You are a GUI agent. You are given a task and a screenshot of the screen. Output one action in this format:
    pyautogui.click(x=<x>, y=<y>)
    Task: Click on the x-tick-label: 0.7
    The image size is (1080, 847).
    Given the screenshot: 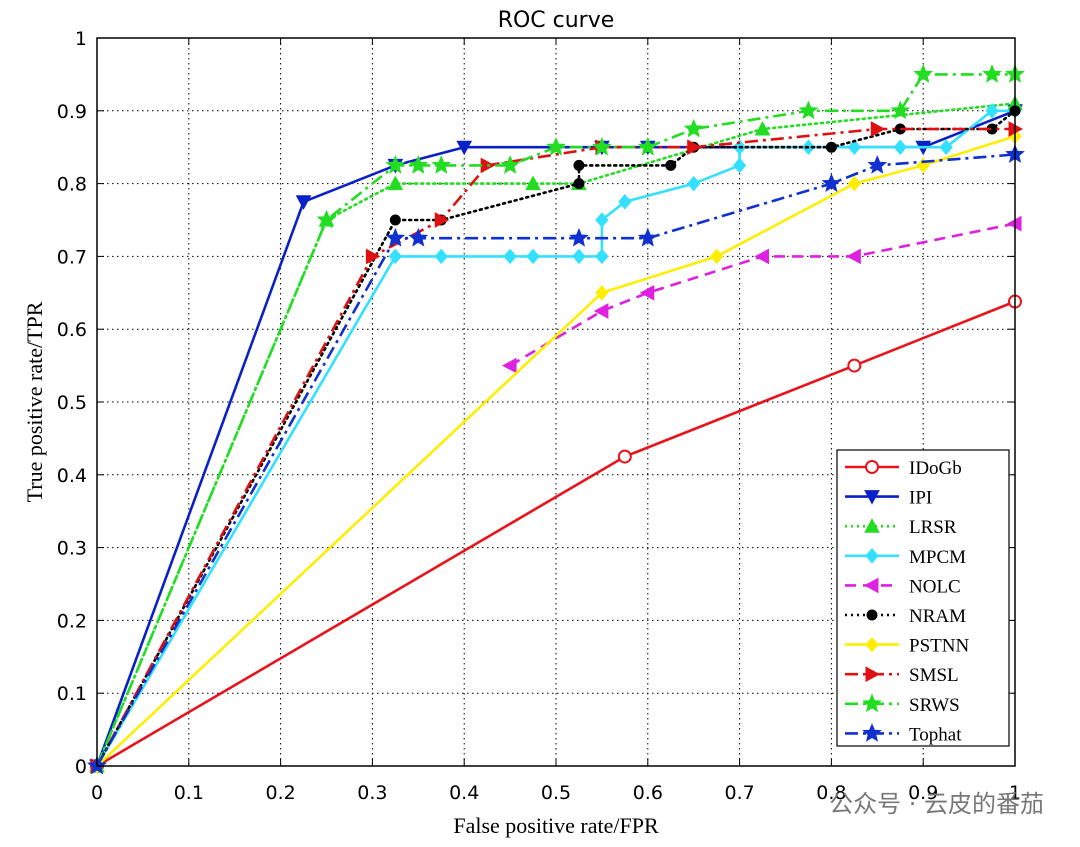 What is the action you would take?
    pyautogui.click(x=739, y=793)
    